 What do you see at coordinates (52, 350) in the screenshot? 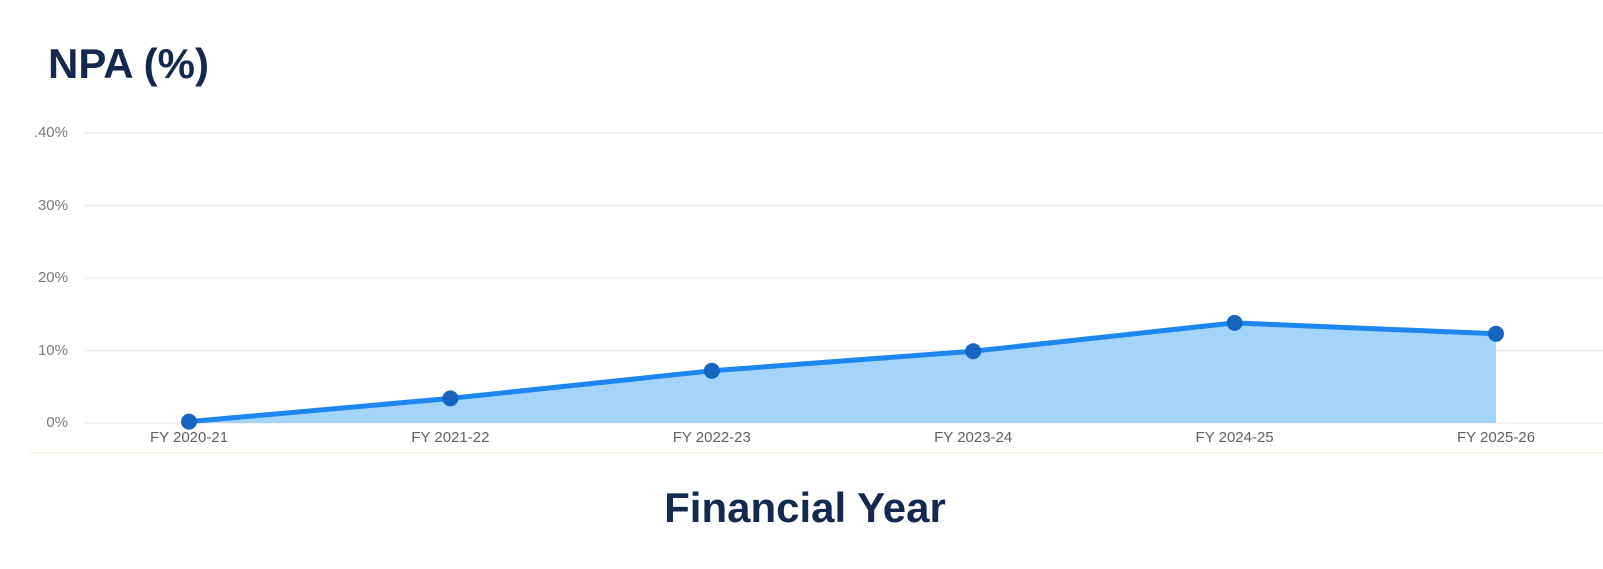
I see `y-tick-label: 10%` at bounding box center [52, 350].